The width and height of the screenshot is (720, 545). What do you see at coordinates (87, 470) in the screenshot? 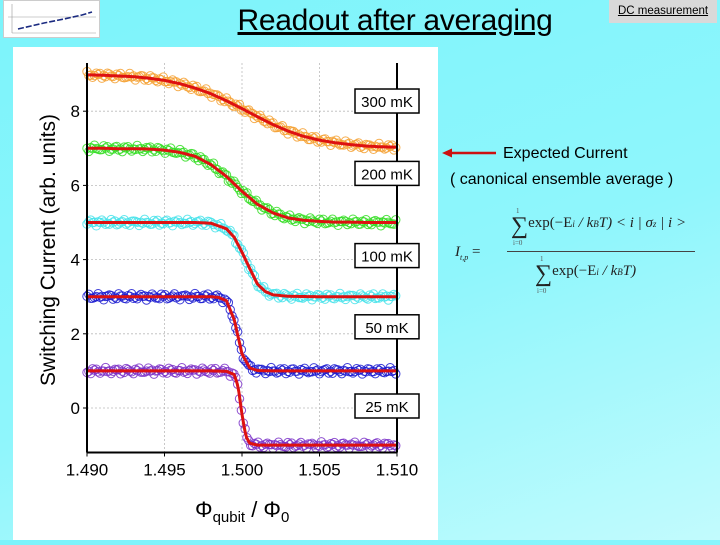
I see `x-tick-label: 1.490` at bounding box center [87, 470].